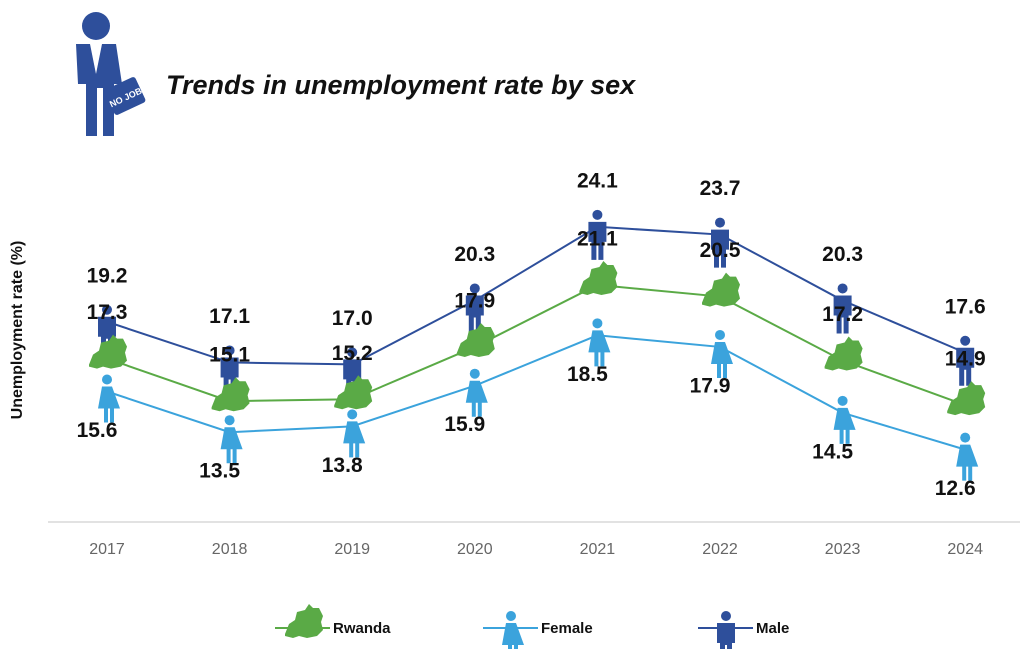 The image size is (1020, 649). I want to click on data-label: 15.6, so click(97, 430).